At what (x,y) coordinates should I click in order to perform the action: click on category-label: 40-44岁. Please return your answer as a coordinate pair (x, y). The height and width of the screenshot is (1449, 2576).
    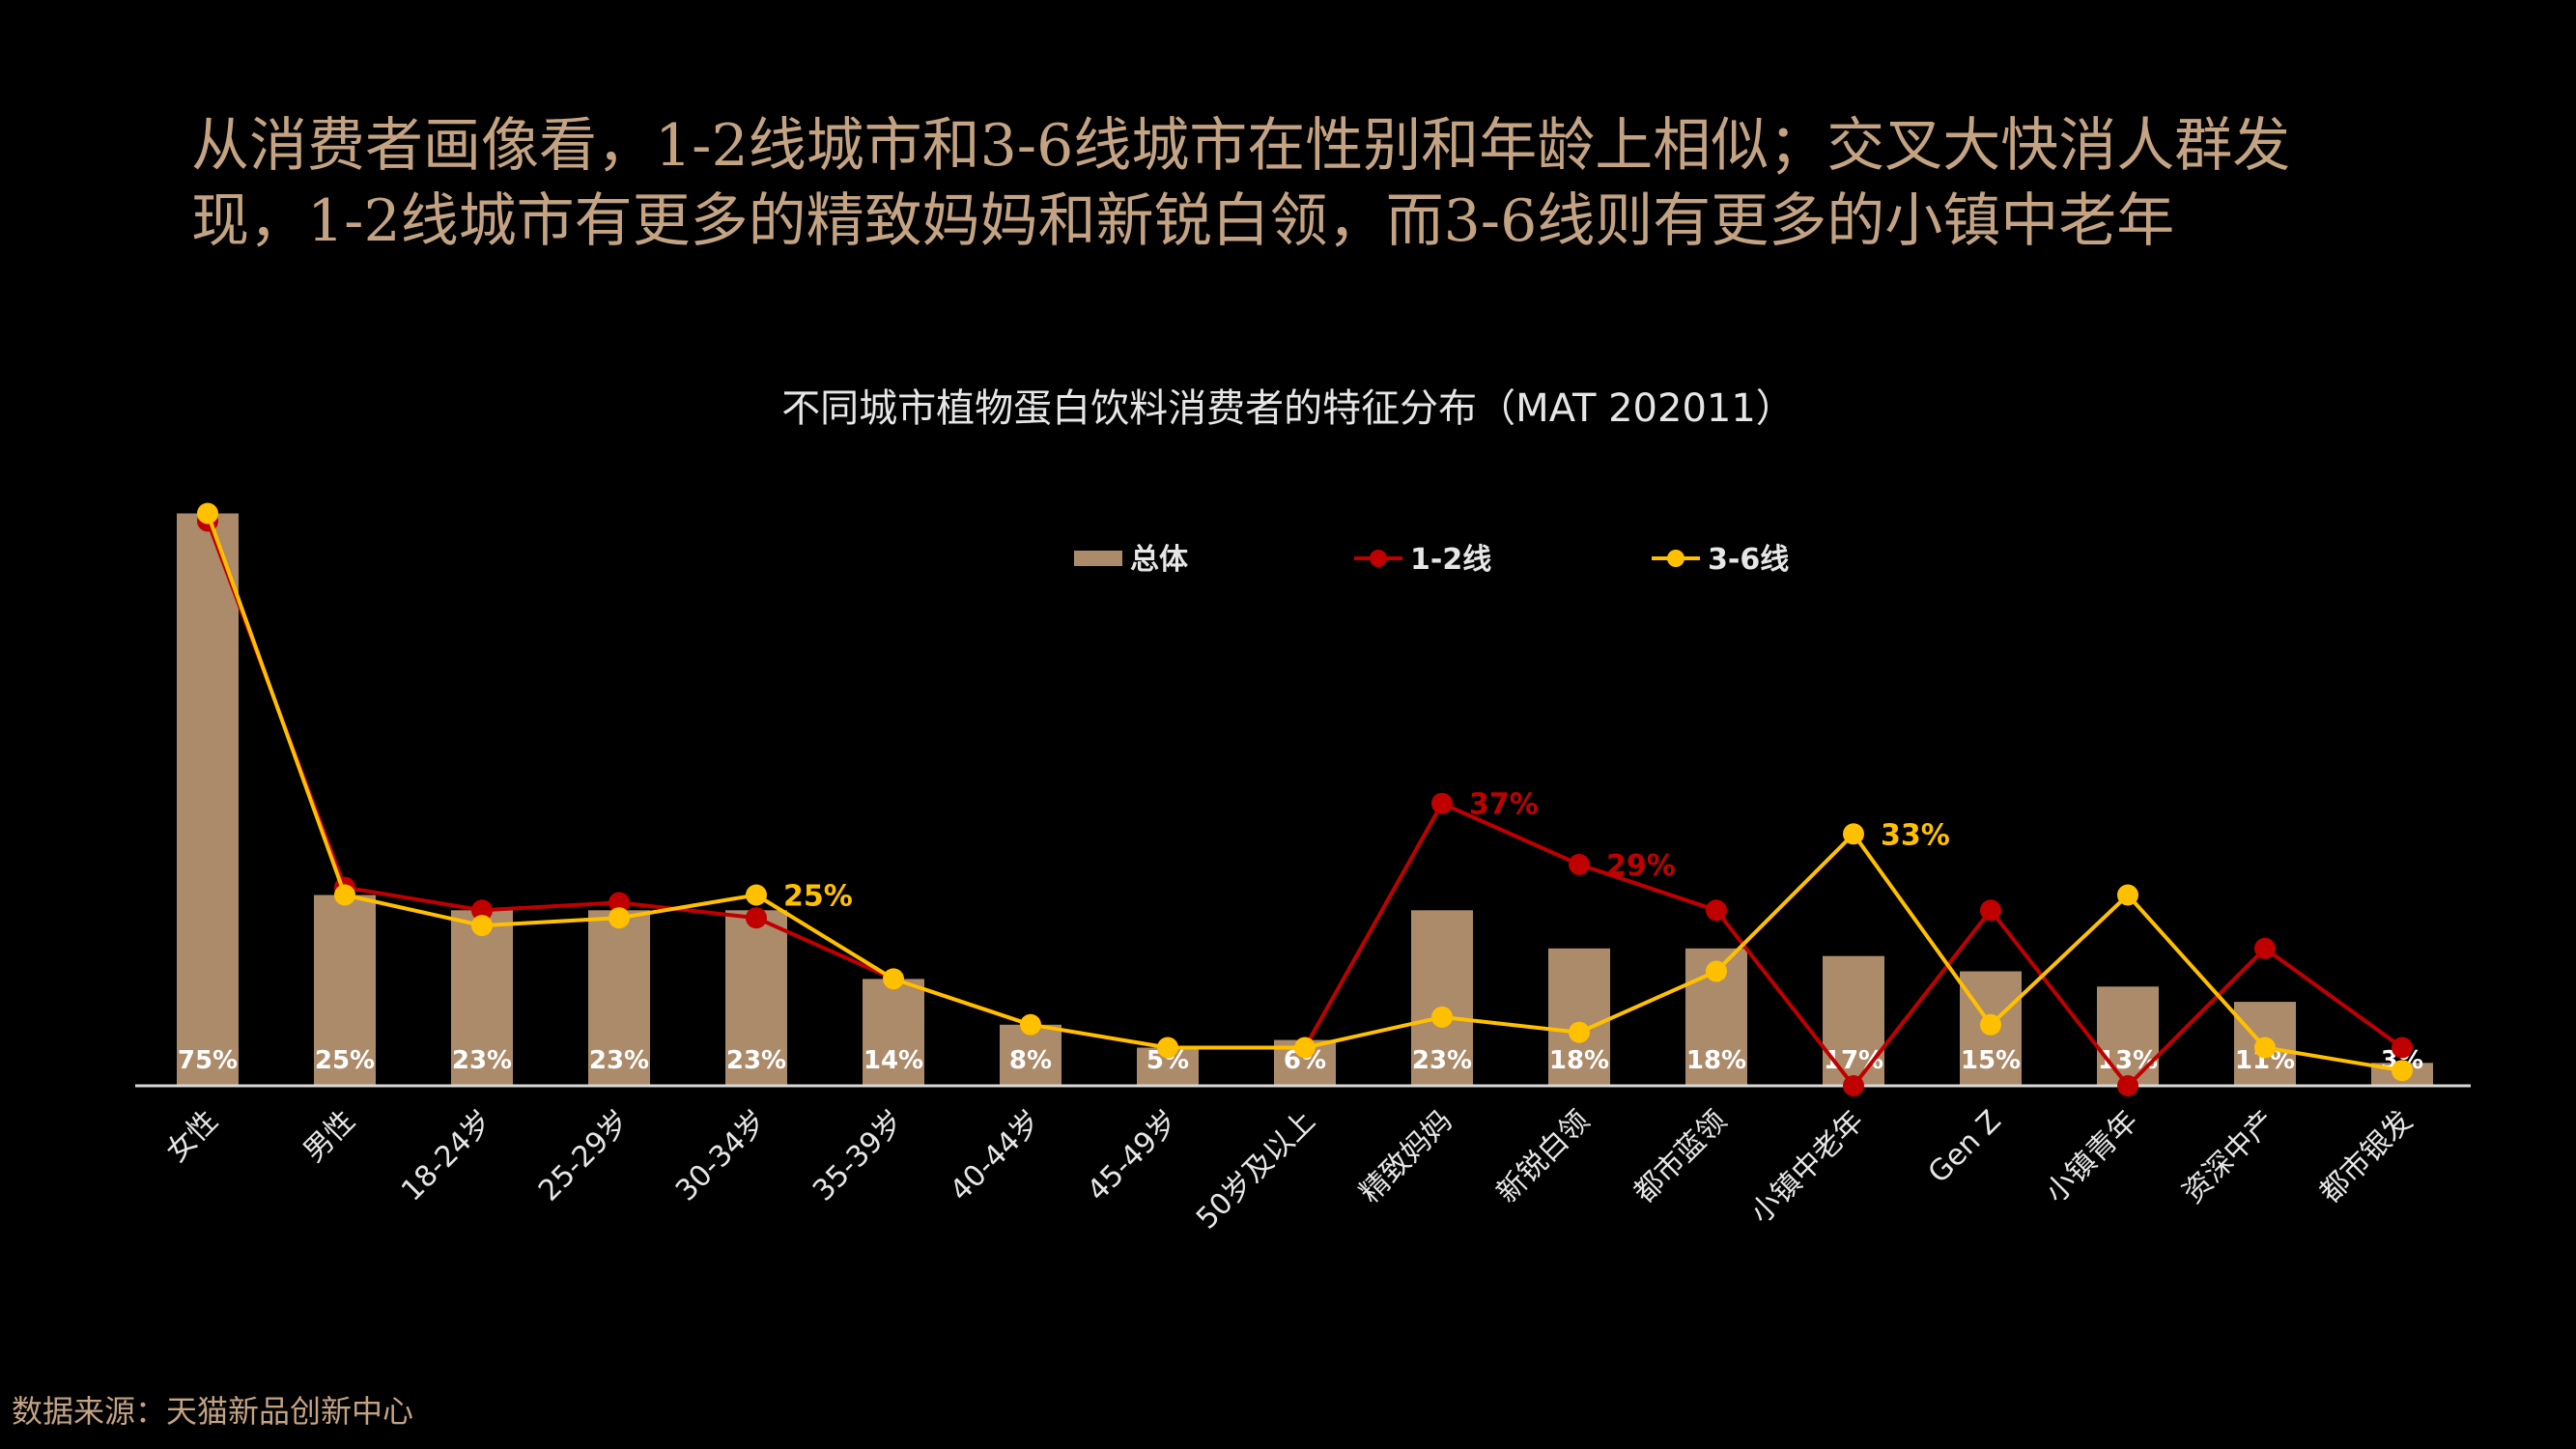
    Looking at the image, I should click on (996, 1156).